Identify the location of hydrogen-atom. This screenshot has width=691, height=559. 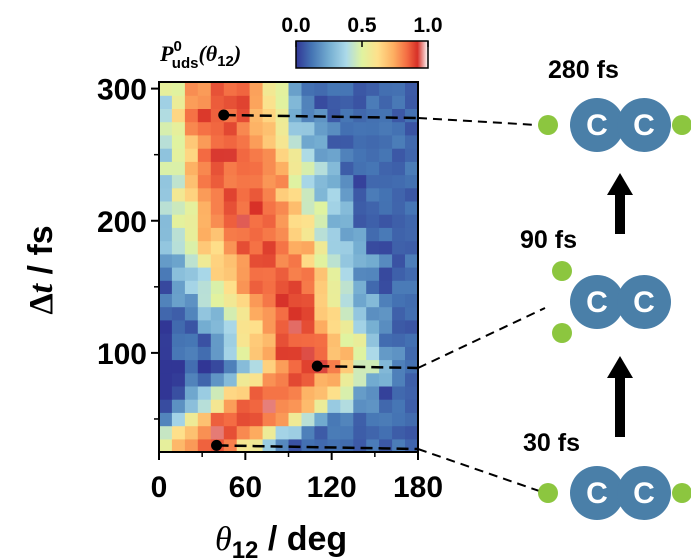
(548, 125).